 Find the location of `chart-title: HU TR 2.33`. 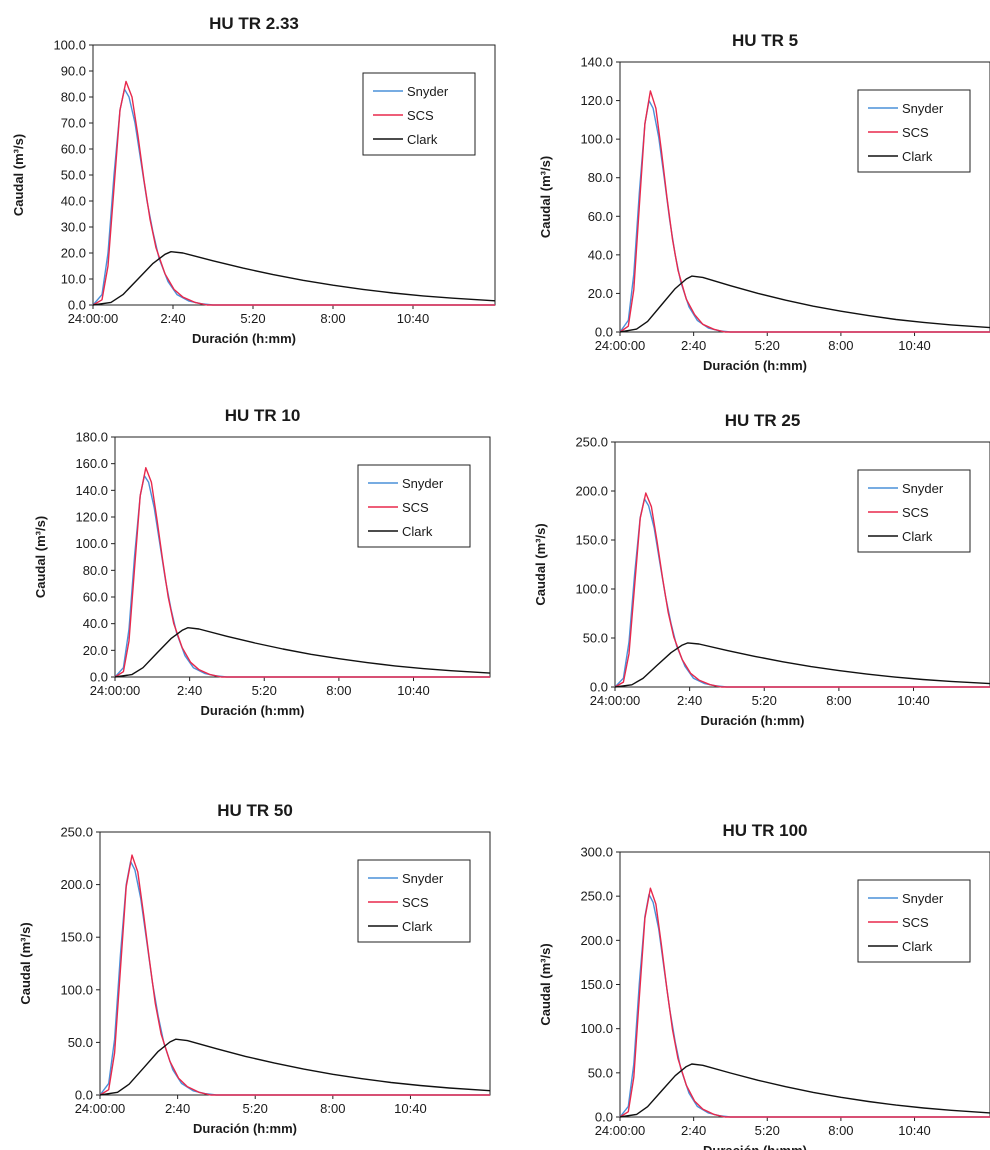

chart-title: HU TR 2.33 is located at coordinates (254, 23).